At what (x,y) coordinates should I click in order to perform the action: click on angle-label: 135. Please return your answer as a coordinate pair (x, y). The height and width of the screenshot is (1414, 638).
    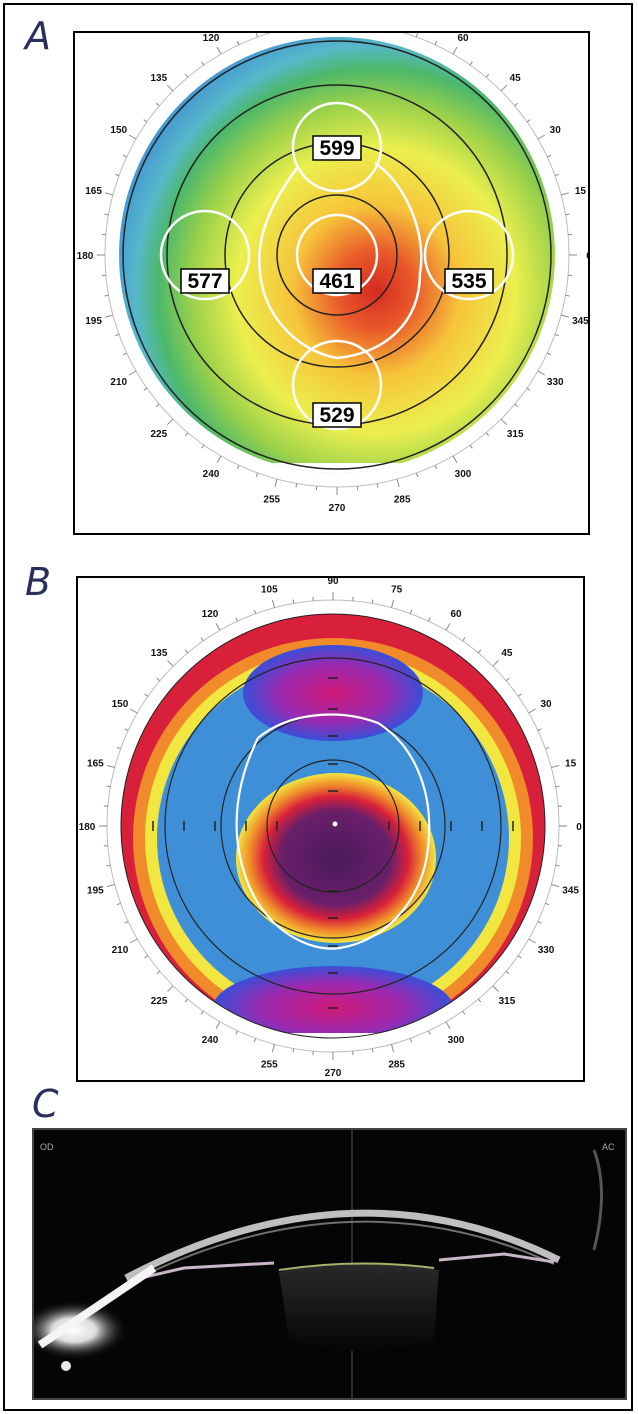
    Looking at the image, I should click on (159, 653).